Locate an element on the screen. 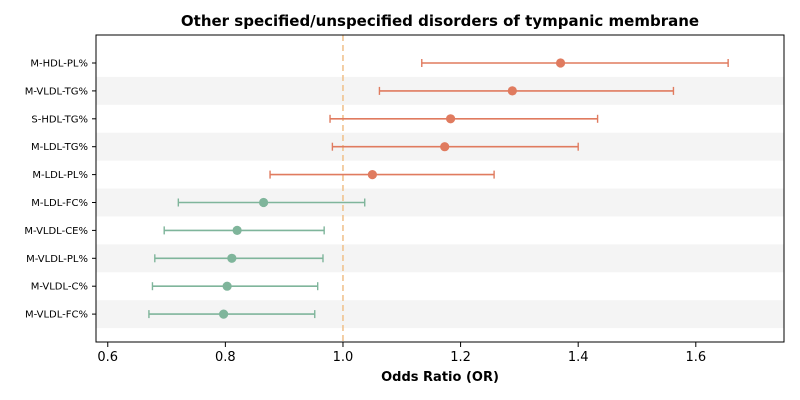 The image size is (800, 400). y-tick-label: M-HDL-PL% is located at coordinates (59, 64).